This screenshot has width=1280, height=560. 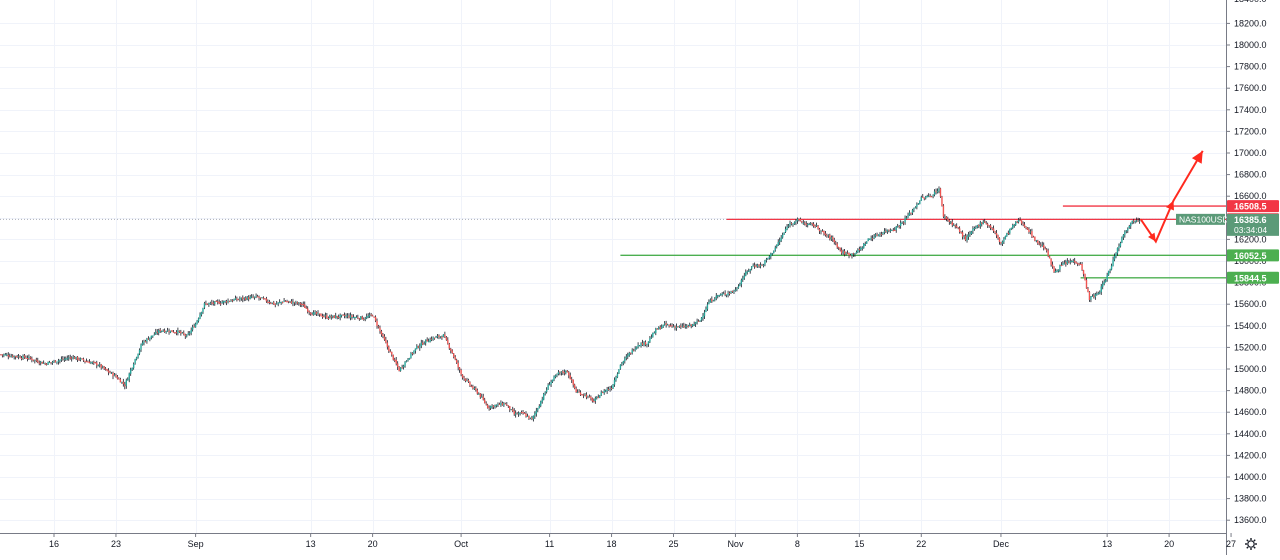 What do you see at coordinates (1250, 2) in the screenshot?
I see `y-tick-label-clipped: 18400.0` at bounding box center [1250, 2].